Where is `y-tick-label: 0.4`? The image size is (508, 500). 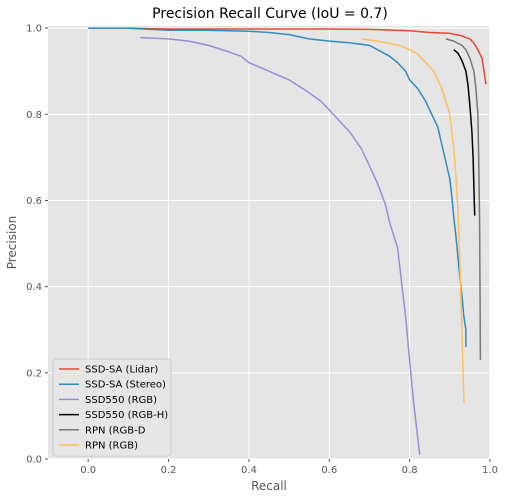 y-tick-label: 0.4 is located at coordinates (34, 287).